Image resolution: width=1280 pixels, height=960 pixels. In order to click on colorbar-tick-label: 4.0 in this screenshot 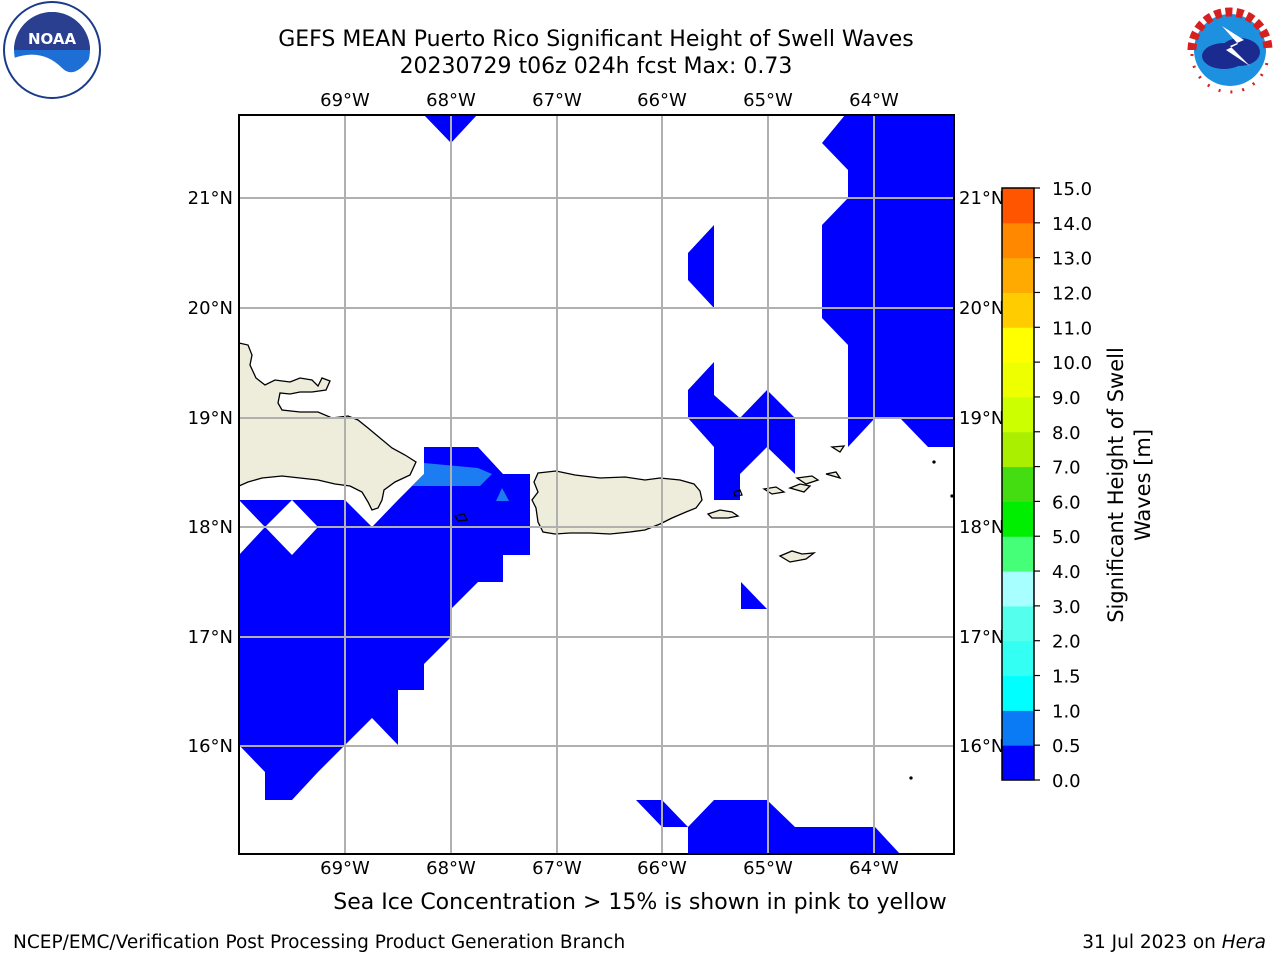, I will do `click(1066, 572)`.